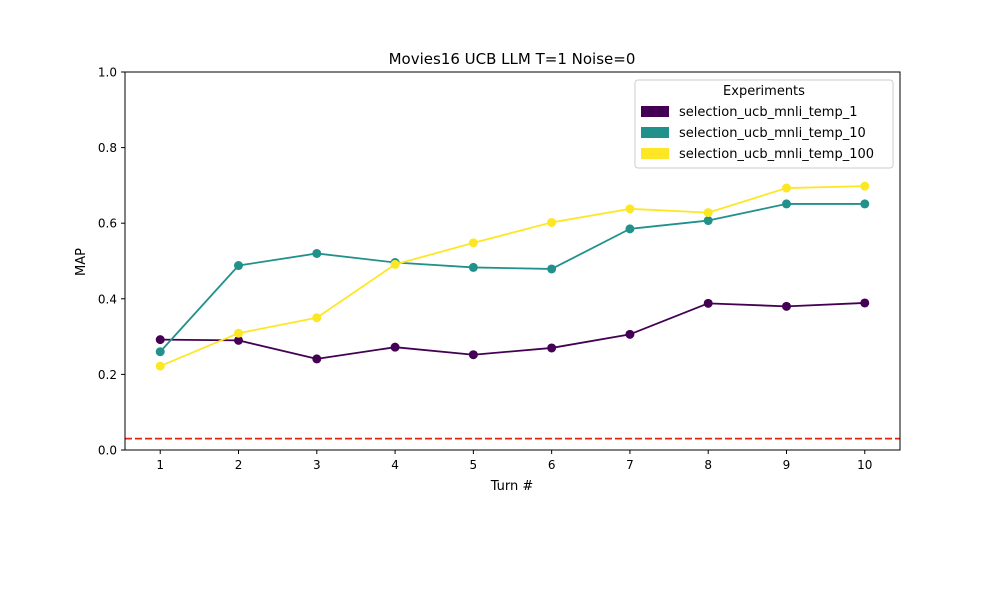  I want to click on y-axis-label: MAP, so click(81, 262).